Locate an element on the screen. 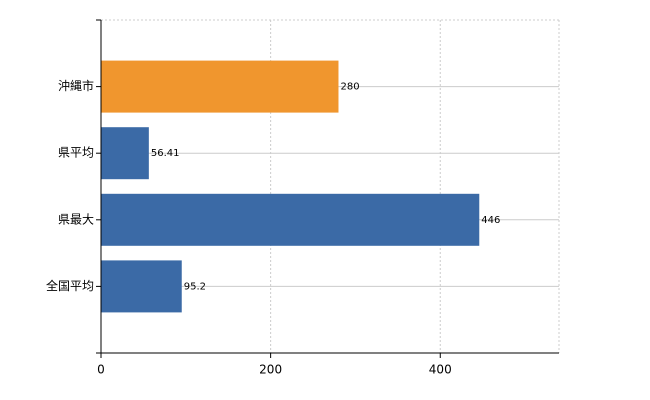  x-tick-label: 0 is located at coordinates (101, 370).